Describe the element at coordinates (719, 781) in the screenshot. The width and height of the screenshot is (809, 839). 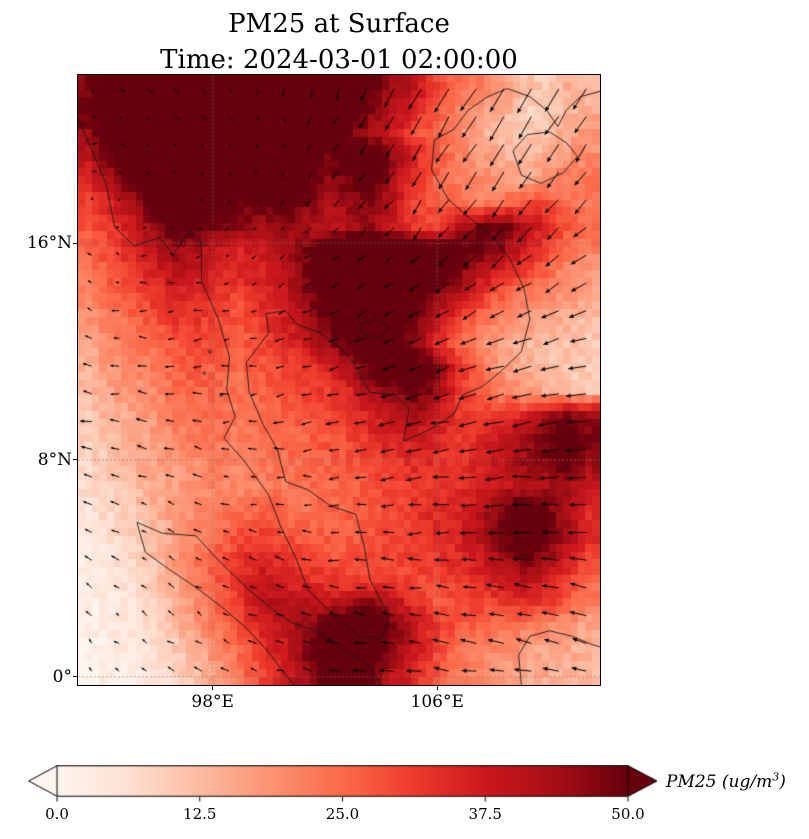
I see `colorbar-label-text: PM25 (ug/m` at that location.